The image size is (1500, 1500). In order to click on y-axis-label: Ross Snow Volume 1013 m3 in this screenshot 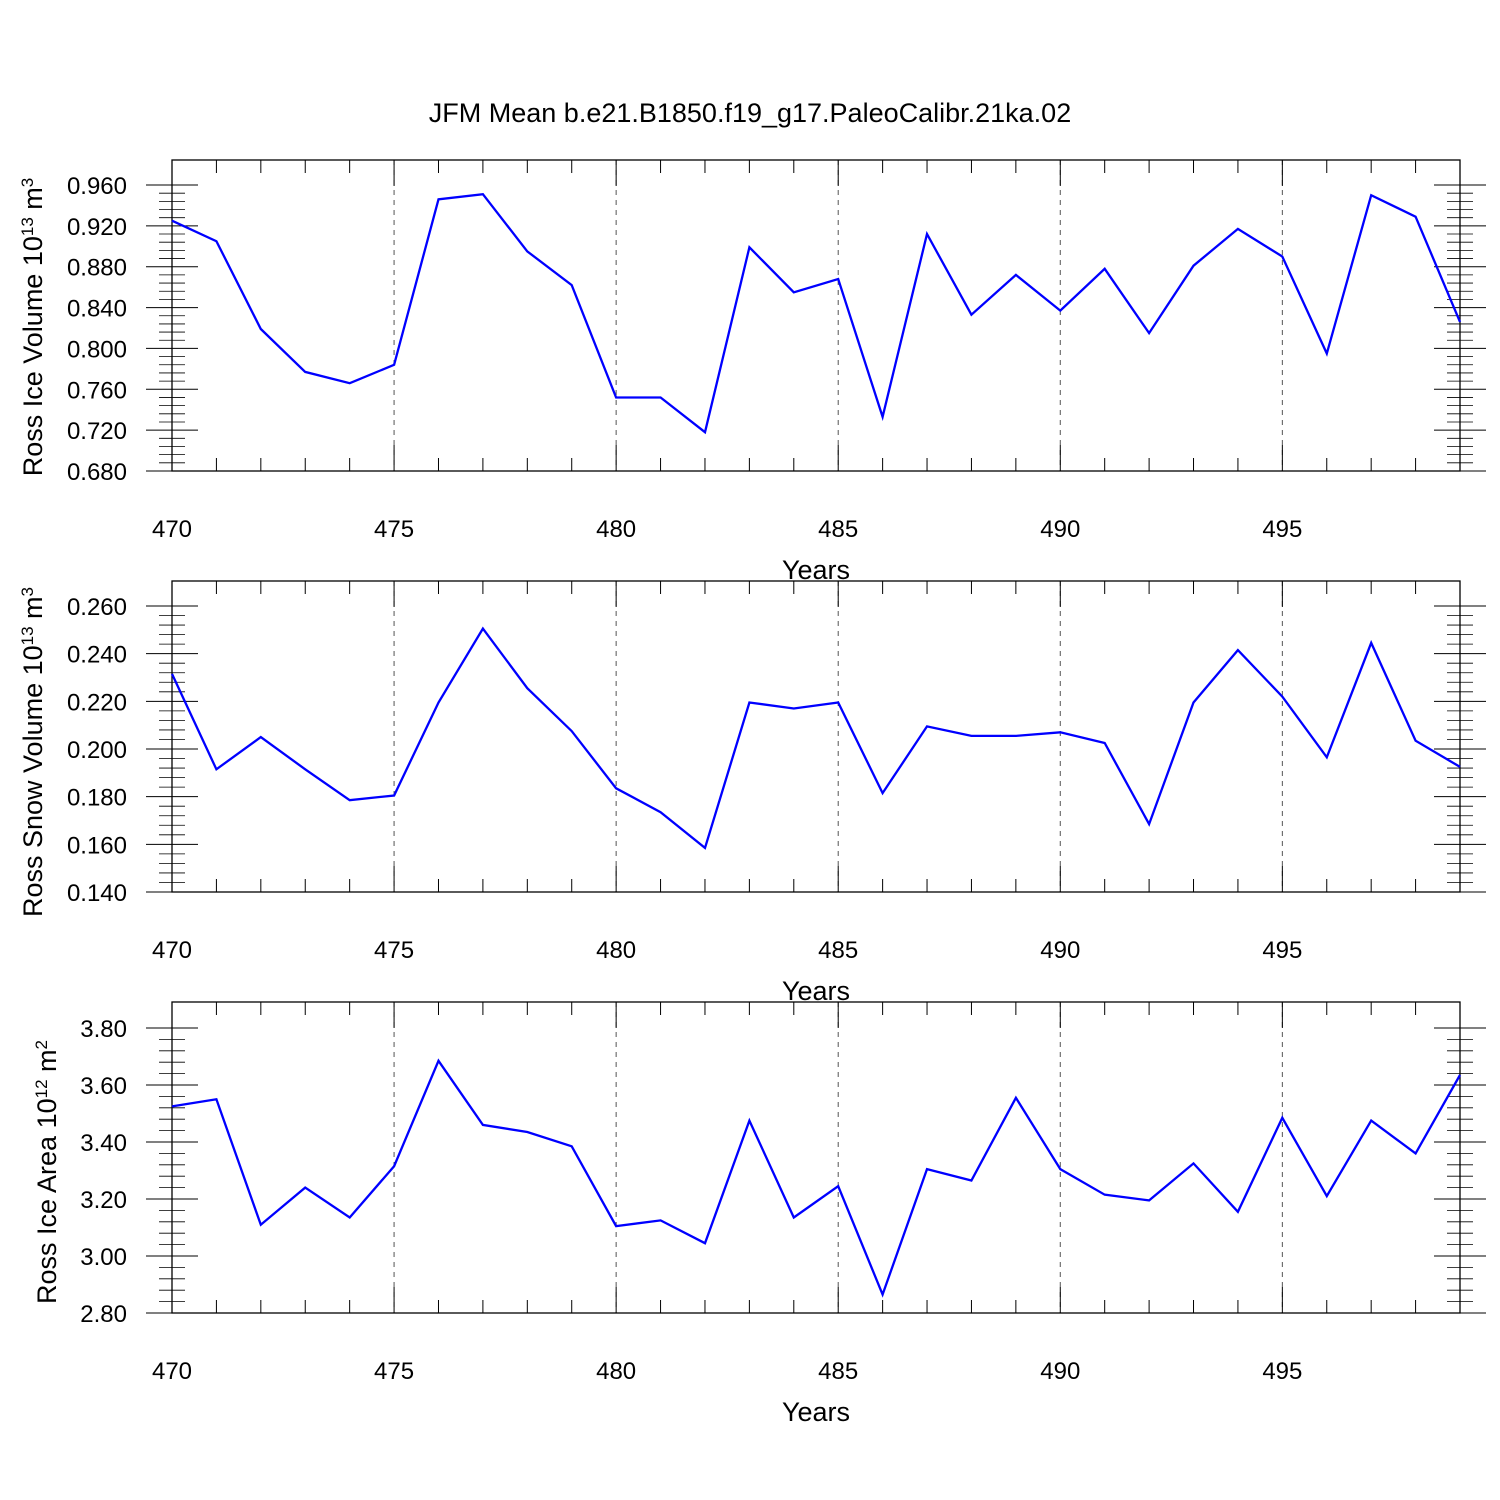, I will do `click(33, 752)`.